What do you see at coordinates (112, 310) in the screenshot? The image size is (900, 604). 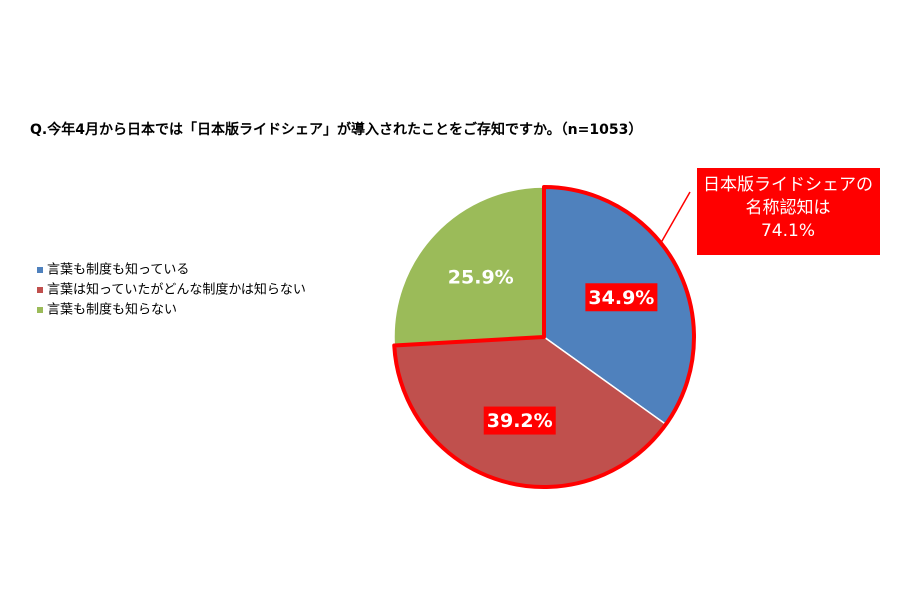 I see `legend-label: 言葉も制度も知らない` at bounding box center [112, 310].